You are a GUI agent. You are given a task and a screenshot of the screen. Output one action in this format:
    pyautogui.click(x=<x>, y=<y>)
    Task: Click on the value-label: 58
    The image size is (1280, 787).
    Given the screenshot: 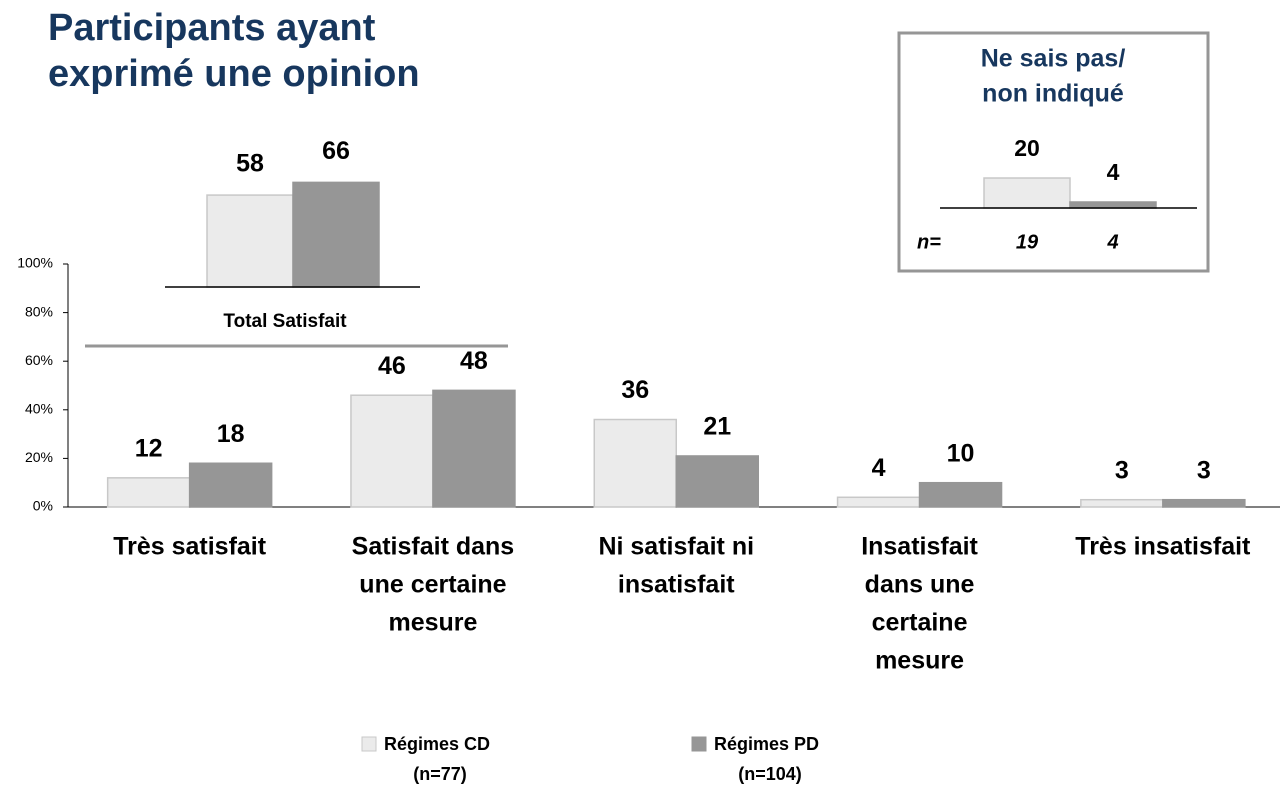 What is the action you would take?
    pyautogui.click(x=250, y=164)
    